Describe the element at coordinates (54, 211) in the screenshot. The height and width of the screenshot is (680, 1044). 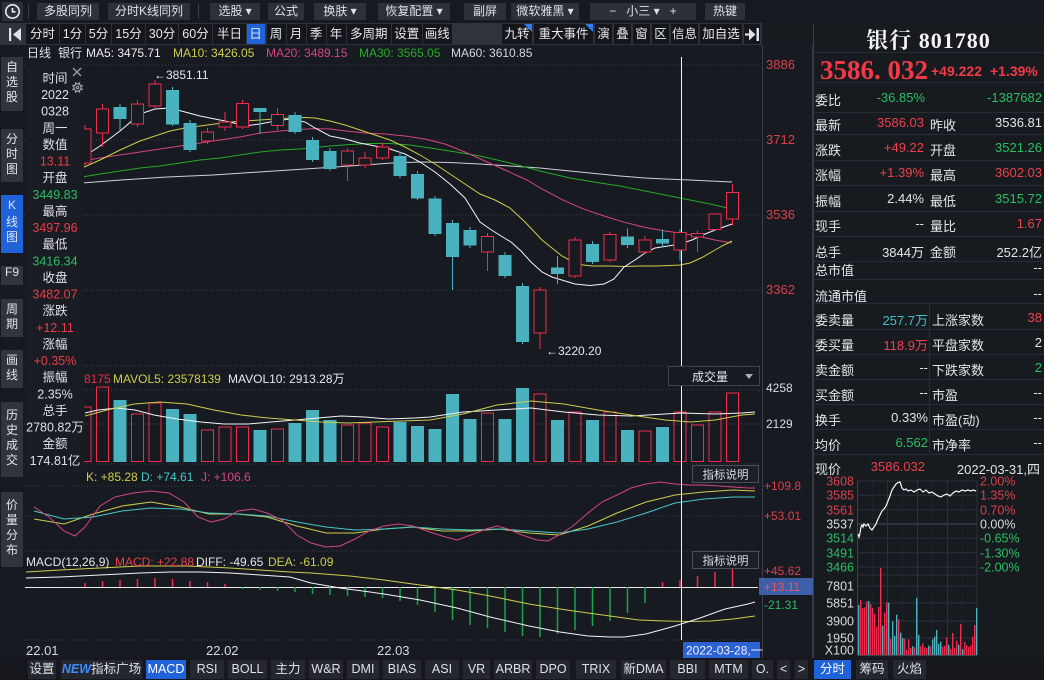
I see `svg-text: 最高` at that location.